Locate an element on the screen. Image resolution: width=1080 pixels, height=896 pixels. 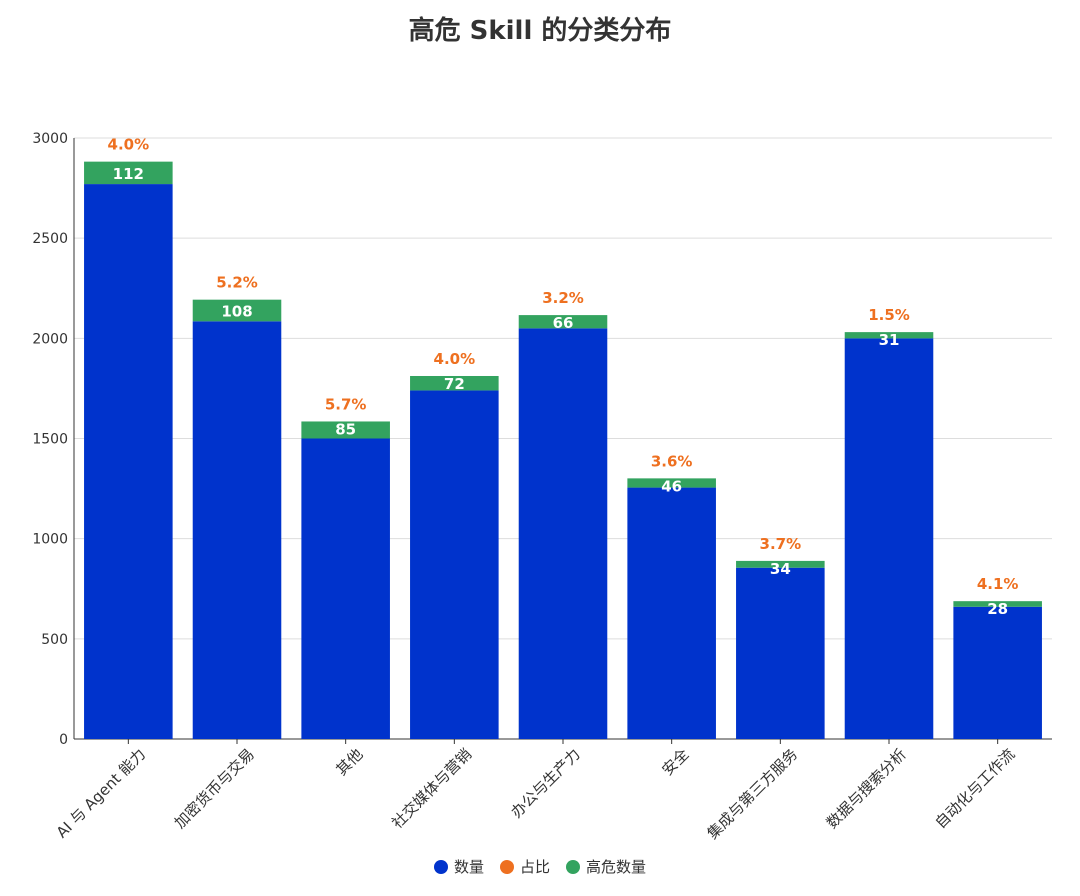
y-tick-label: 0 is located at coordinates (63, 740).